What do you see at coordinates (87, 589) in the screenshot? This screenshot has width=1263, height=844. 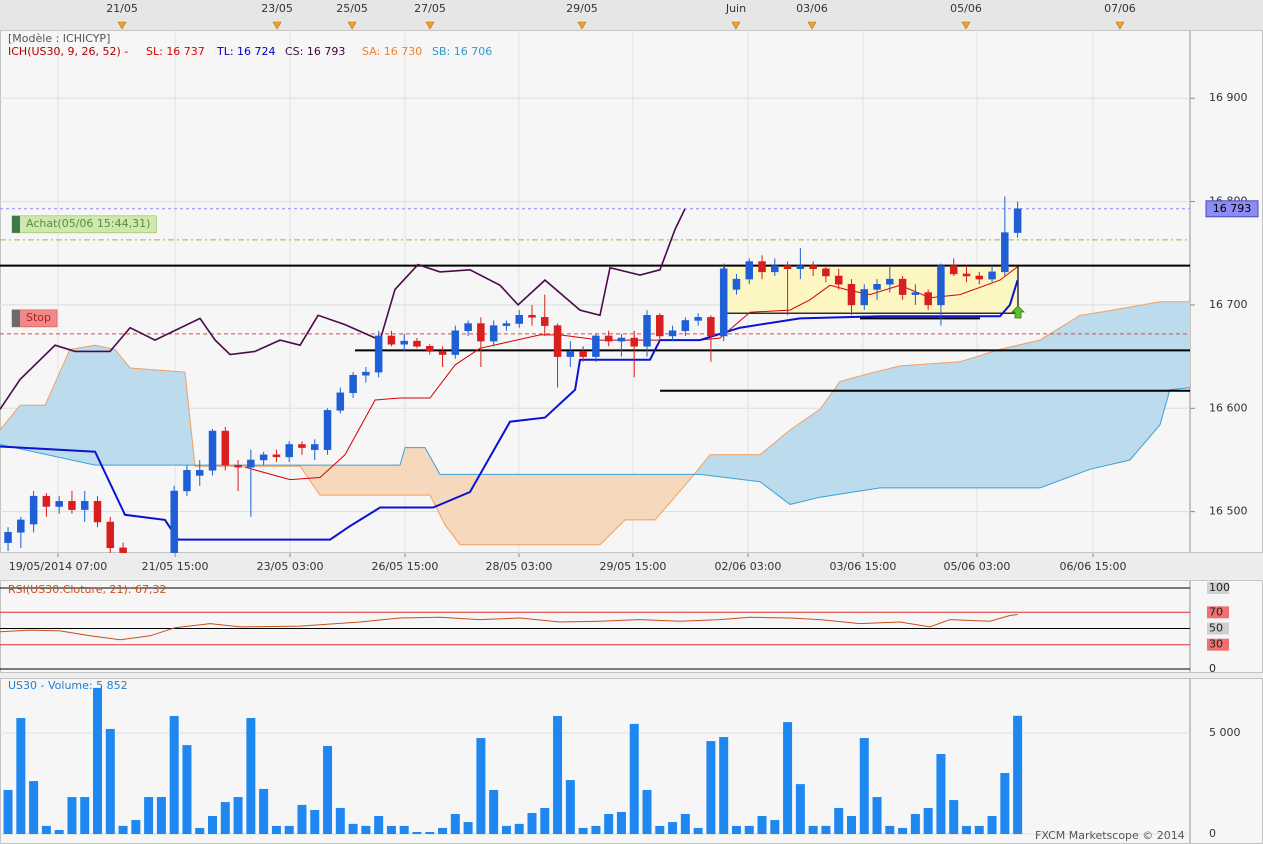 I see `rsi-title: RSI(US30.Cloture, 21): 67,32` at bounding box center [87, 589].